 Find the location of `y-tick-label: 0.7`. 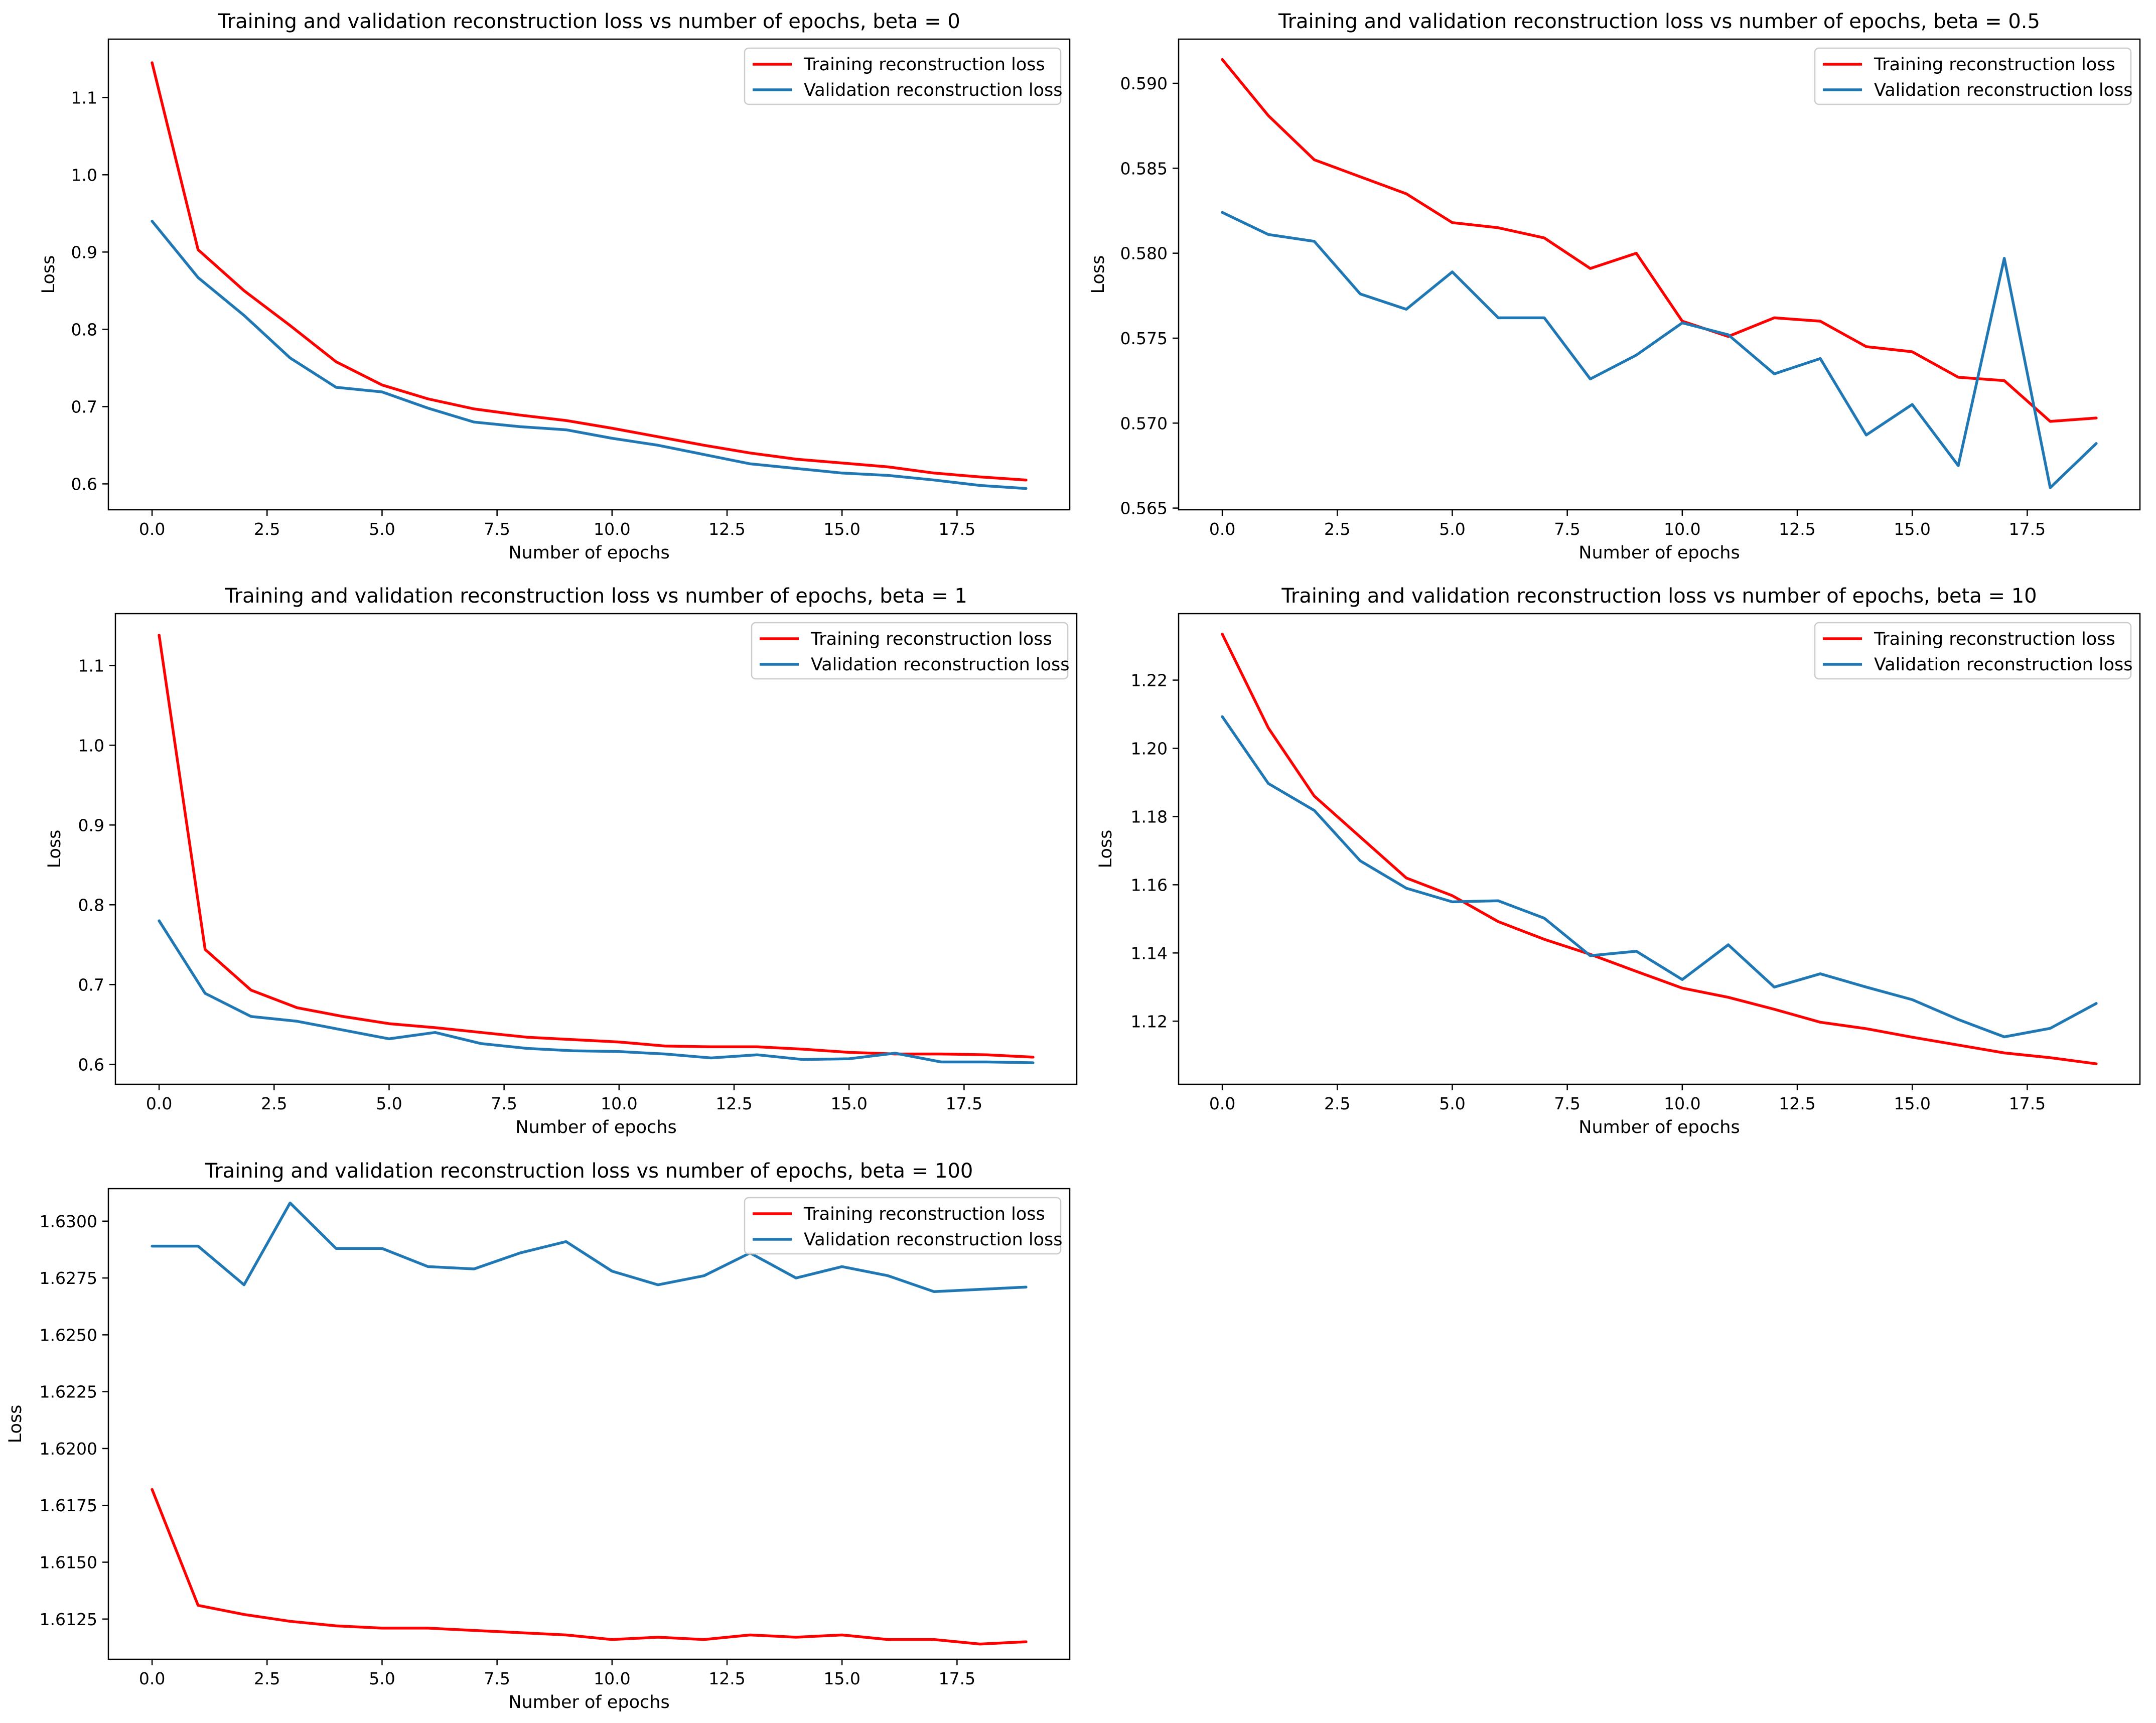

y-tick-label: 0.7 is located at coordinates (84, 406).